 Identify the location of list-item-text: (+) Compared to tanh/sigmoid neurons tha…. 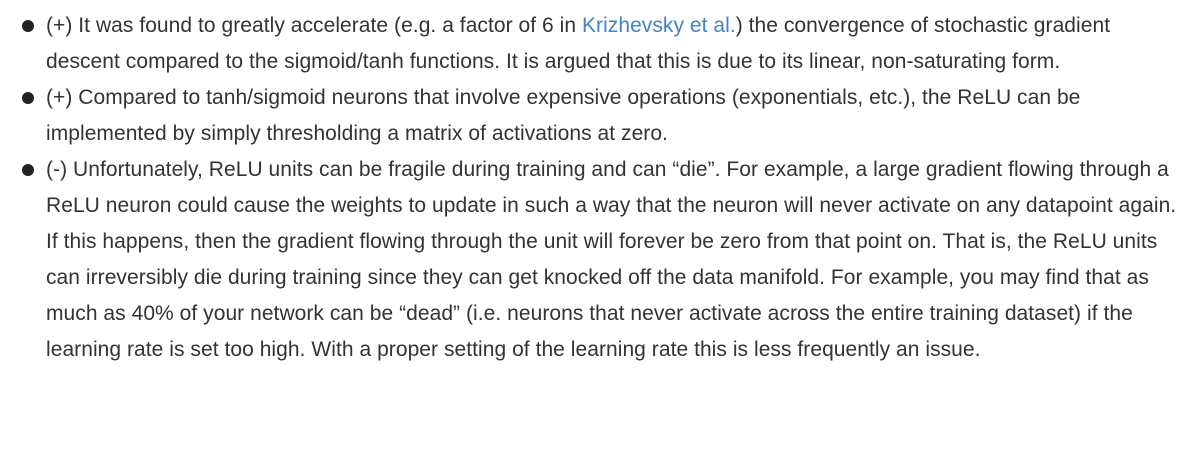
(563, 115).